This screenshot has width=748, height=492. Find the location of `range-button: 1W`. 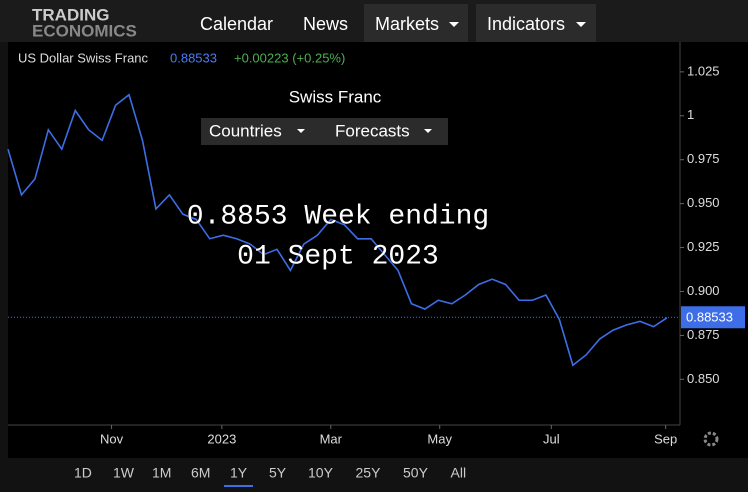

range-button: 1W is located at coordinates (124, 473).